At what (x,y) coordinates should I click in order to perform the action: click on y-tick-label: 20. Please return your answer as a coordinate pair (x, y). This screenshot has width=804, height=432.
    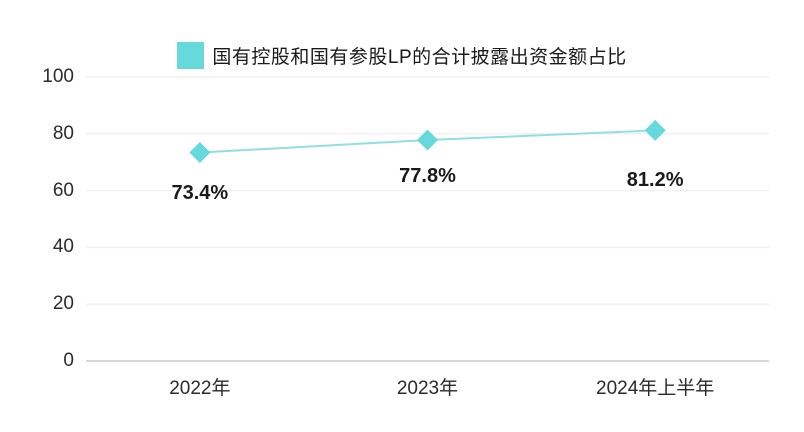
    Looking at the image, I should click on (63, 304).